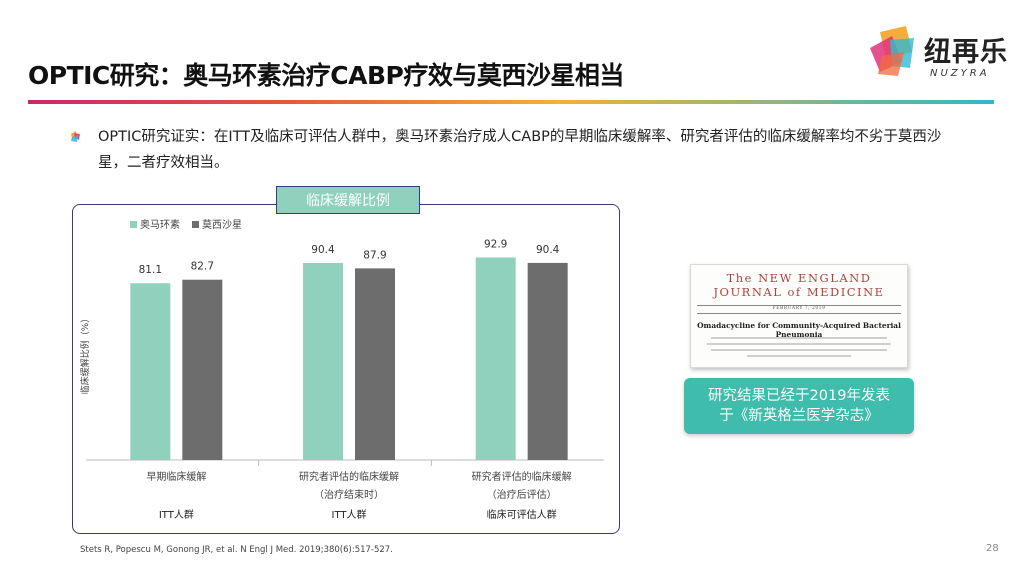 This screenshot has height=576, width=1024. Describe the element at coordinates (374, 255) in the screenshot. I see `data-label-2-2: 87.9` at that location.